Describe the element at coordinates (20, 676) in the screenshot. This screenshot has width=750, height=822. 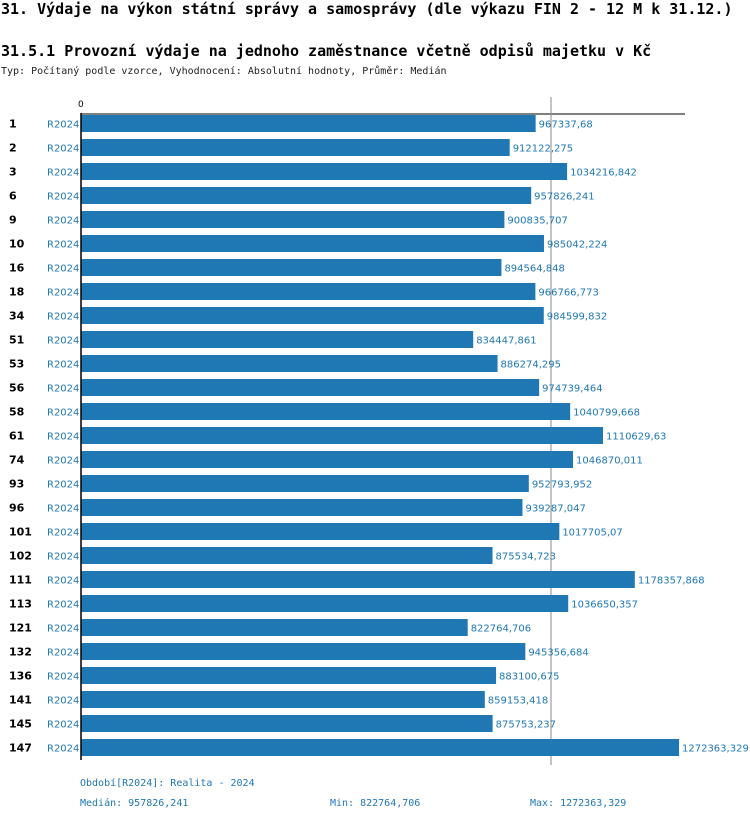
I see `category-label: 136` at that location.